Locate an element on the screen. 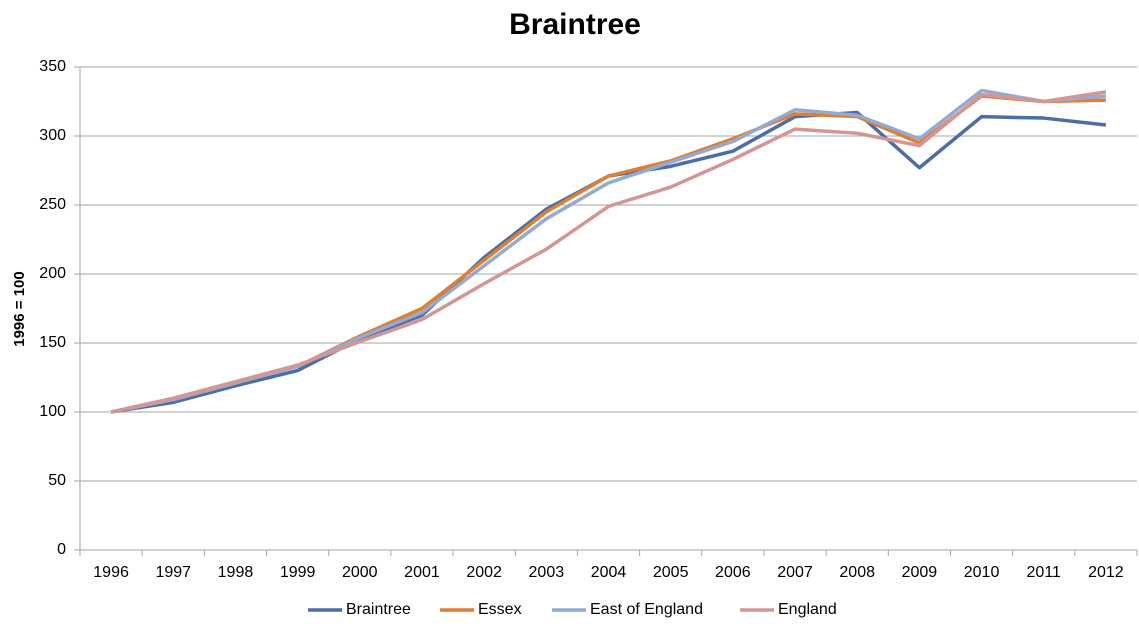 The height and width of the screenshot is (626, 1139). y-tick-label: 100 is located at coordinates (52, 411).